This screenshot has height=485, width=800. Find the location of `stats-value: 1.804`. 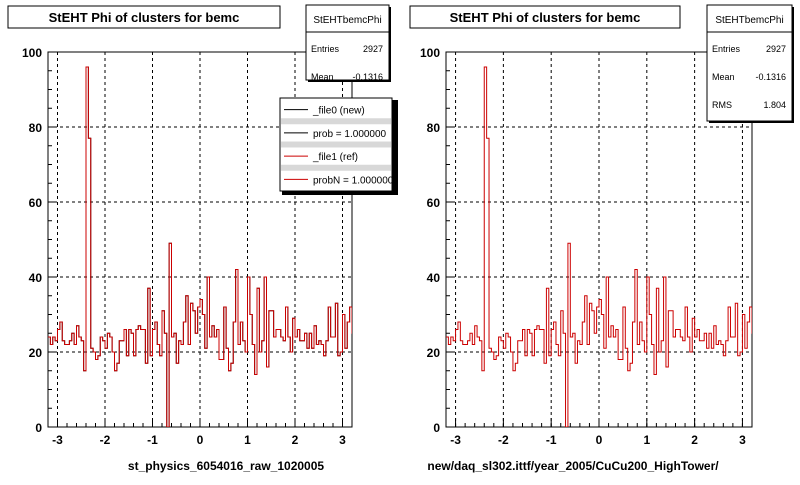

stats-value: 1.804 is located at coordinates (774, 105).